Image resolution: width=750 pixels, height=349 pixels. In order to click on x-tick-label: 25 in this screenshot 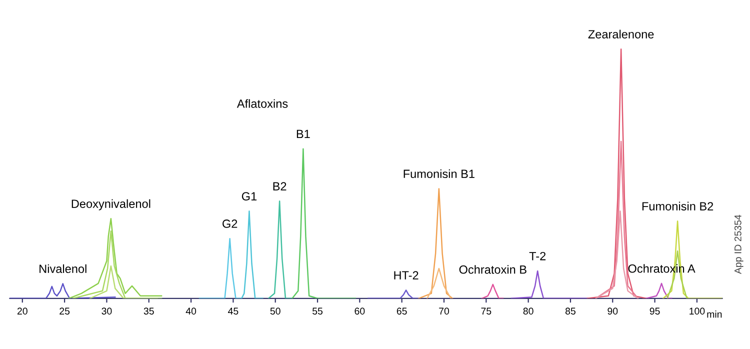, I will do `click(65, 311)`.